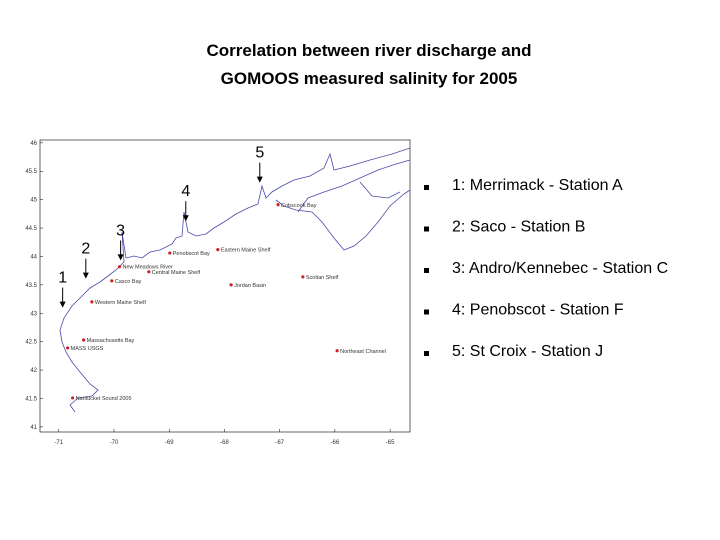 Image resolution: width=720 pixels, height=540 pixels. What do you see at coordinates (58, 443) in the screenshot?
I see `x-tick-label: -71` at bounding box center [58, 443].